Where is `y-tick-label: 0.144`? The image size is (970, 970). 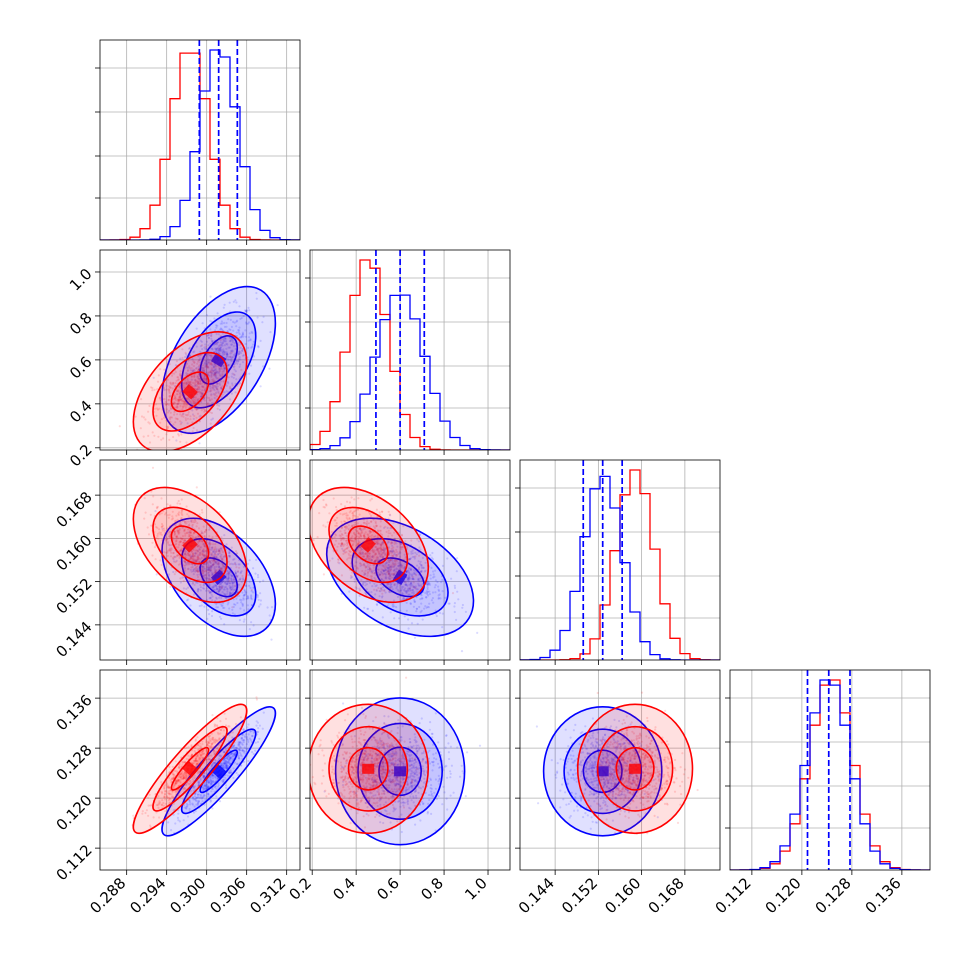
y-tick-label: 0.144 is located at coordinates (74, 639).